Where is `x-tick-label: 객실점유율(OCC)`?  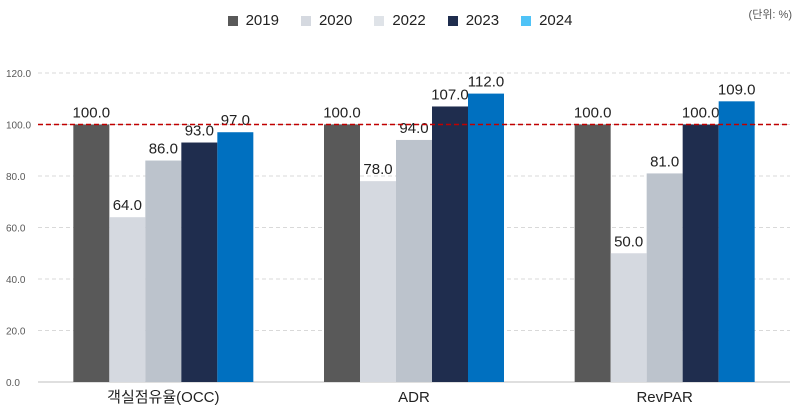
x-tick-label: 객실점유율(OCC) is located at coordinates (163, 397).